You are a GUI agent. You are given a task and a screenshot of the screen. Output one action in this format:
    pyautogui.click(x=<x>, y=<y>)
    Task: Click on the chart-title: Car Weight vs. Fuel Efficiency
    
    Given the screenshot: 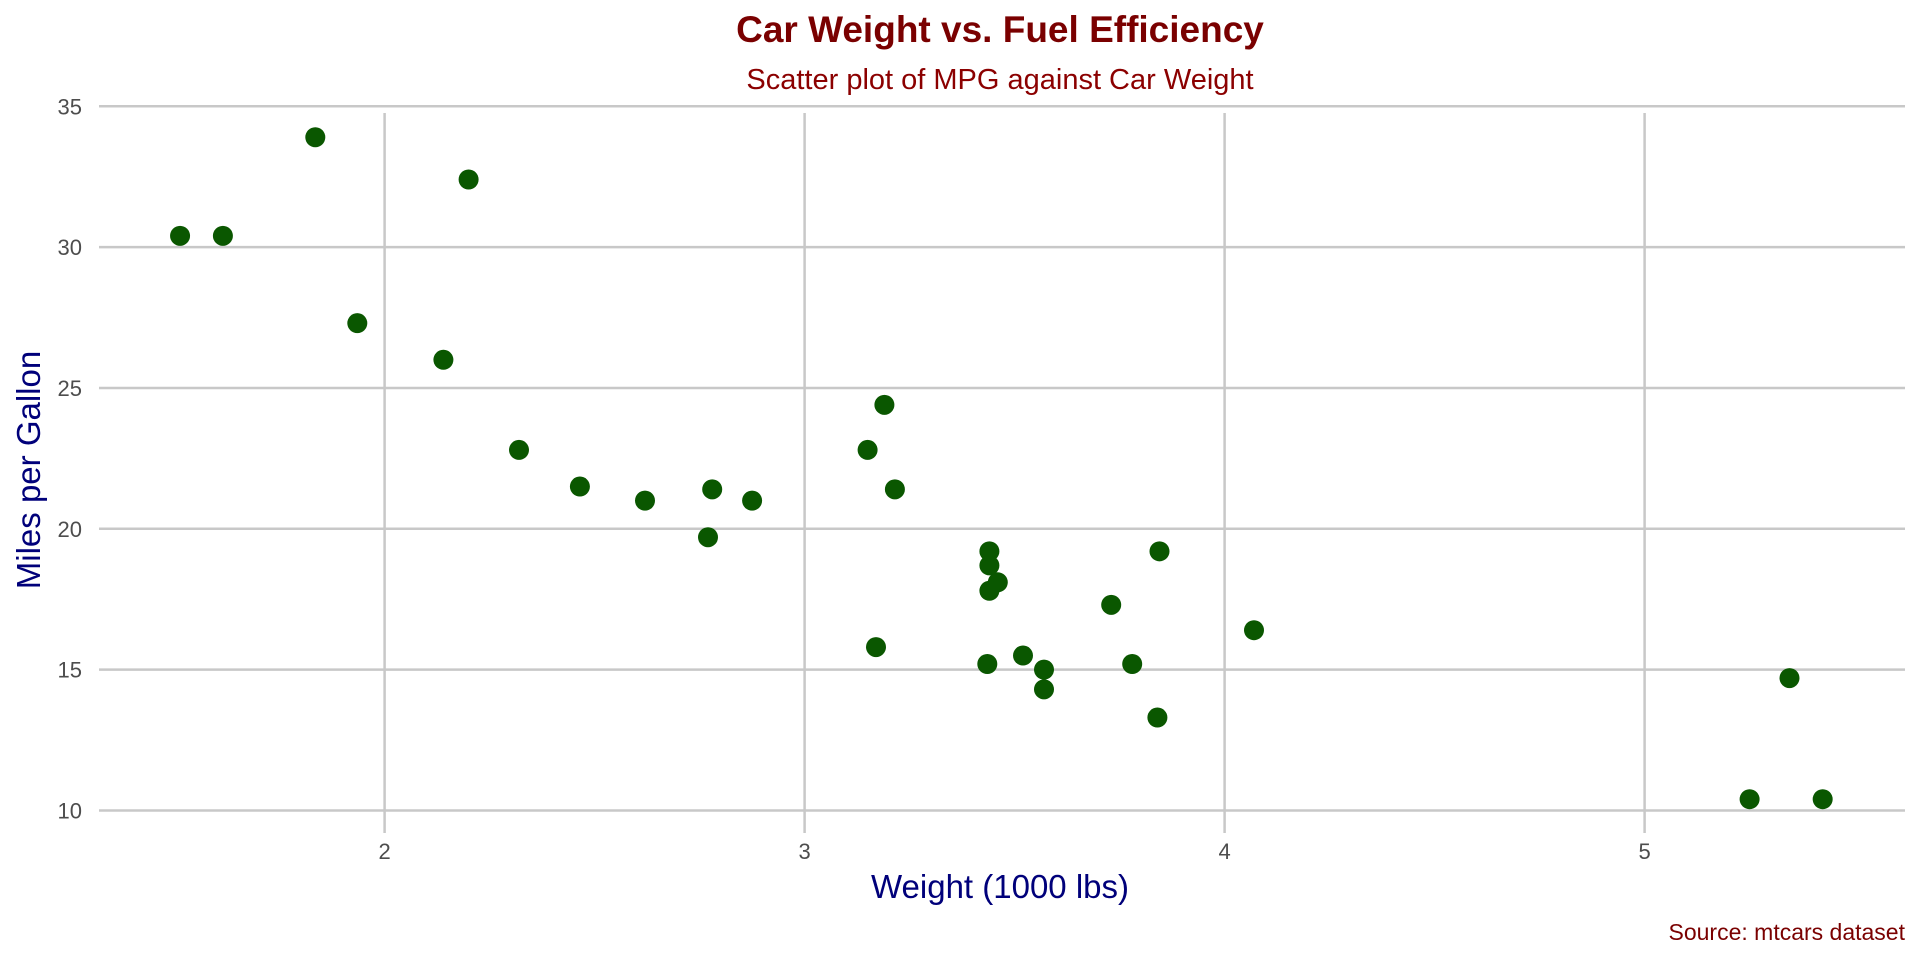 What is the action you would take?
    pyautogui.click(x=1000, y=29)
    